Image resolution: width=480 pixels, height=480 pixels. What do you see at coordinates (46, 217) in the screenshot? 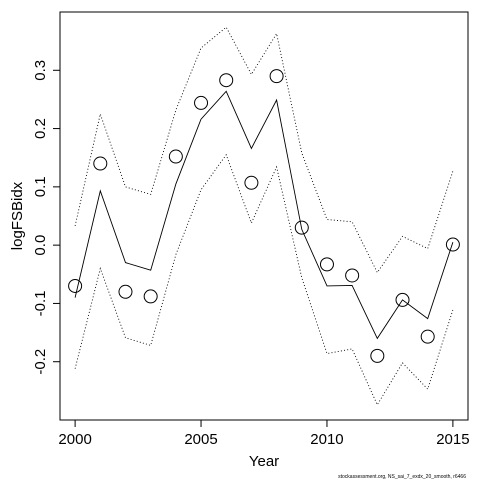
I see `y-axis: -0.2 -0.1 0.0 0.1 0.2 0.3` at bounding box center [46, 217].